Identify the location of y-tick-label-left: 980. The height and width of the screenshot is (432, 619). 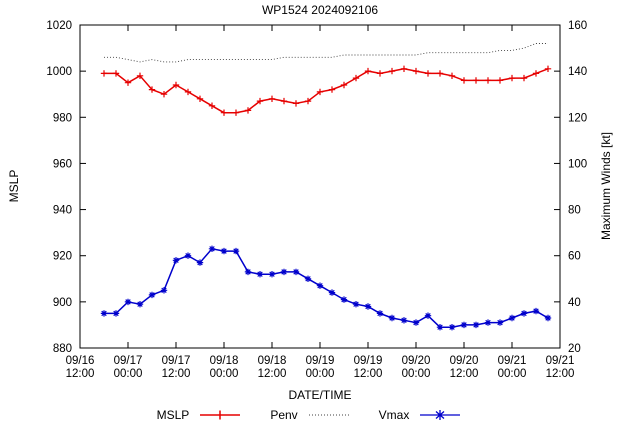
(62, 118).